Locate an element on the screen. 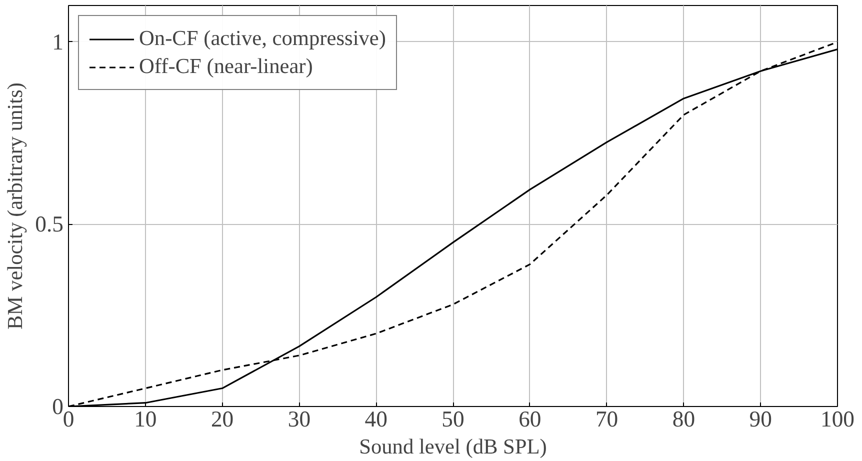 The height and width of the screenshot is (461, 862). x-tick-label: 60 is located at coordinates (530, 419).